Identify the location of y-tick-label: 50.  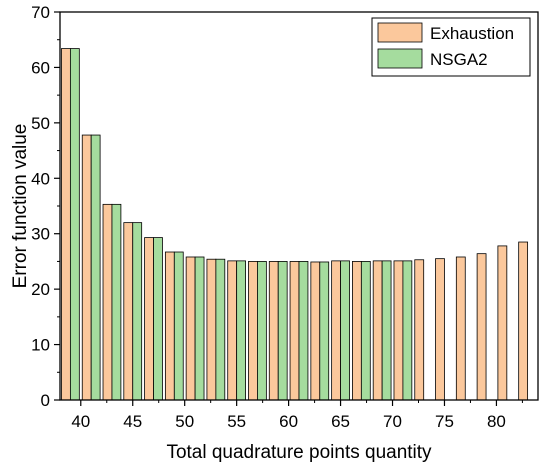
(40, 123).